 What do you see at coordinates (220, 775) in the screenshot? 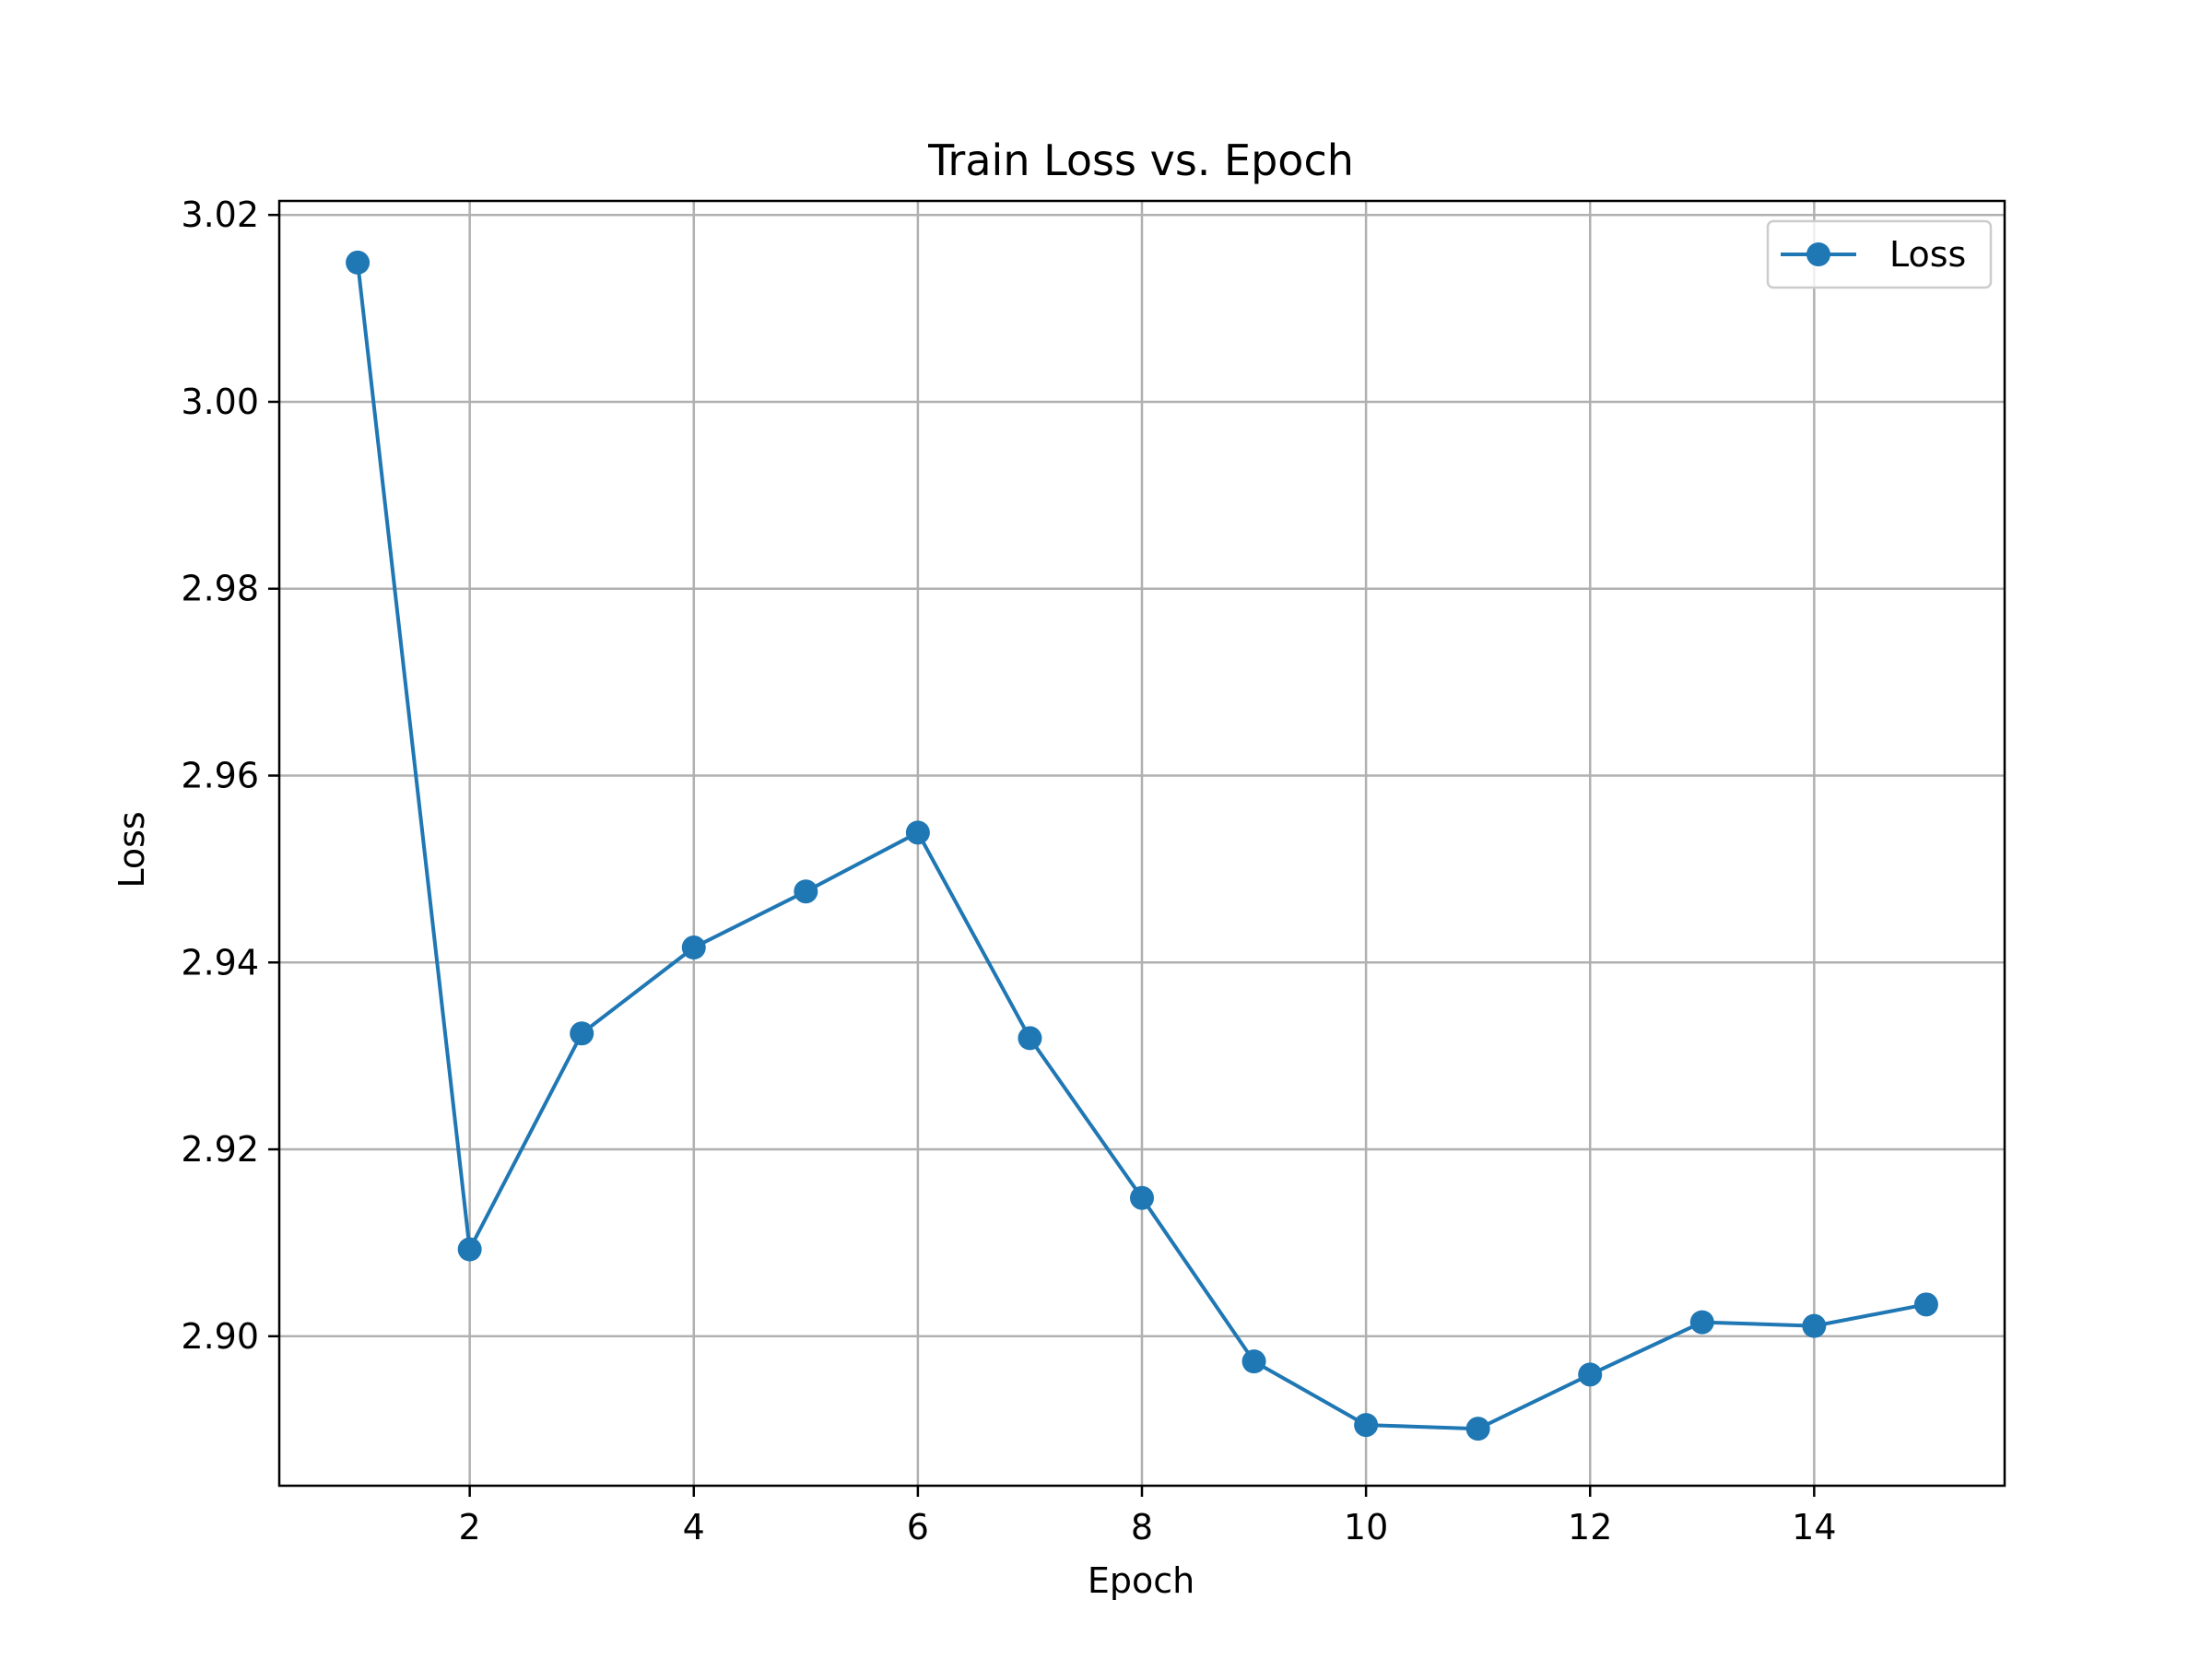
I see `y-tick-label: 2.96` at bounding box center [220, 775].